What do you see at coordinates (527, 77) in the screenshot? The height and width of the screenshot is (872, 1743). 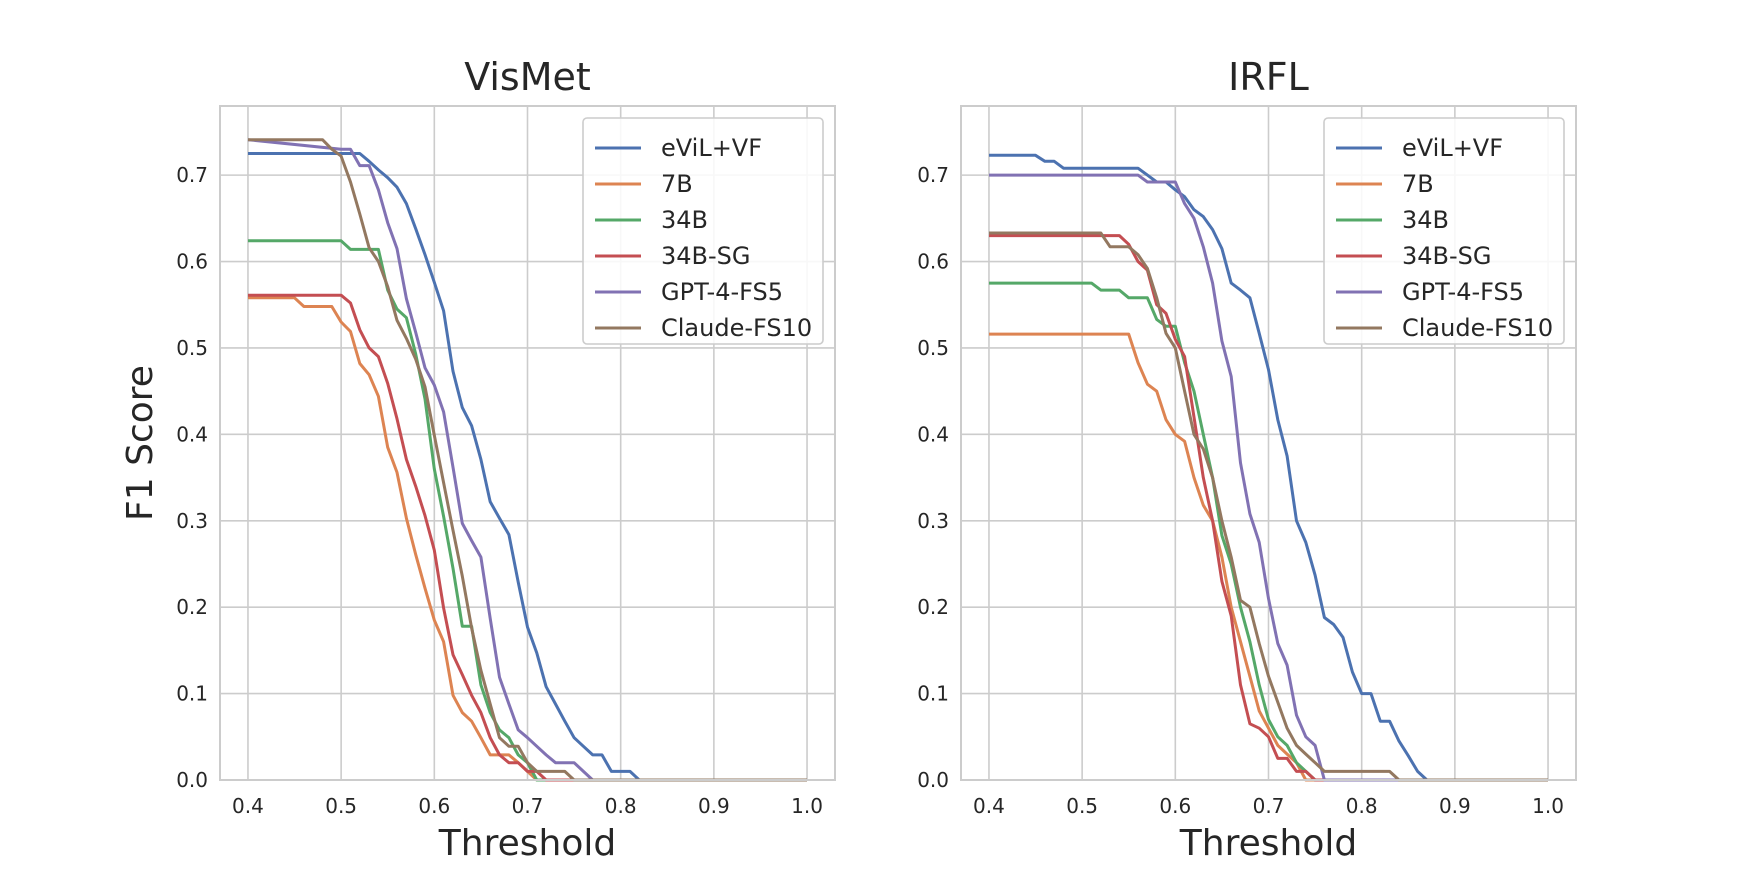 I see `chart-title: VisMet` at bounding box center [527, 77].